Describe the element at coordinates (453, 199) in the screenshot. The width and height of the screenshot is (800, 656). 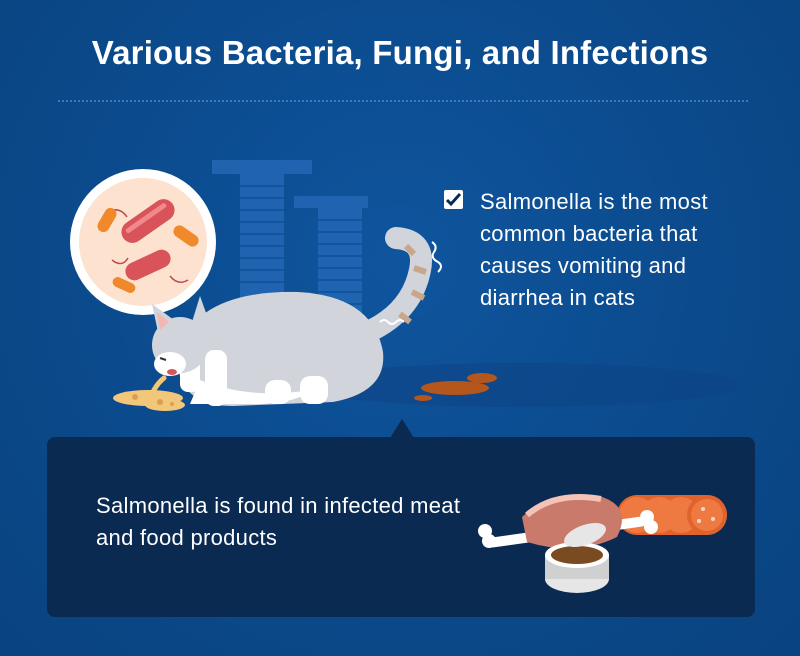
I see `checkbox-icon` at that location.